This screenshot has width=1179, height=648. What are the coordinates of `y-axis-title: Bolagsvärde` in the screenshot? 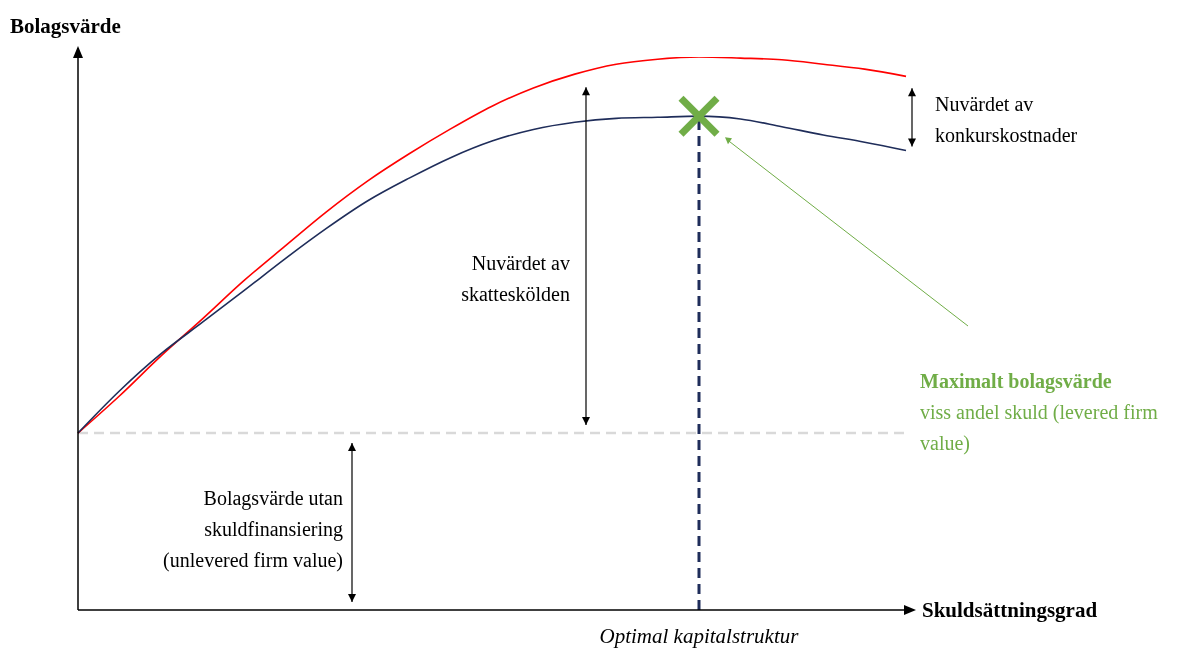 It's located at (65, 26).